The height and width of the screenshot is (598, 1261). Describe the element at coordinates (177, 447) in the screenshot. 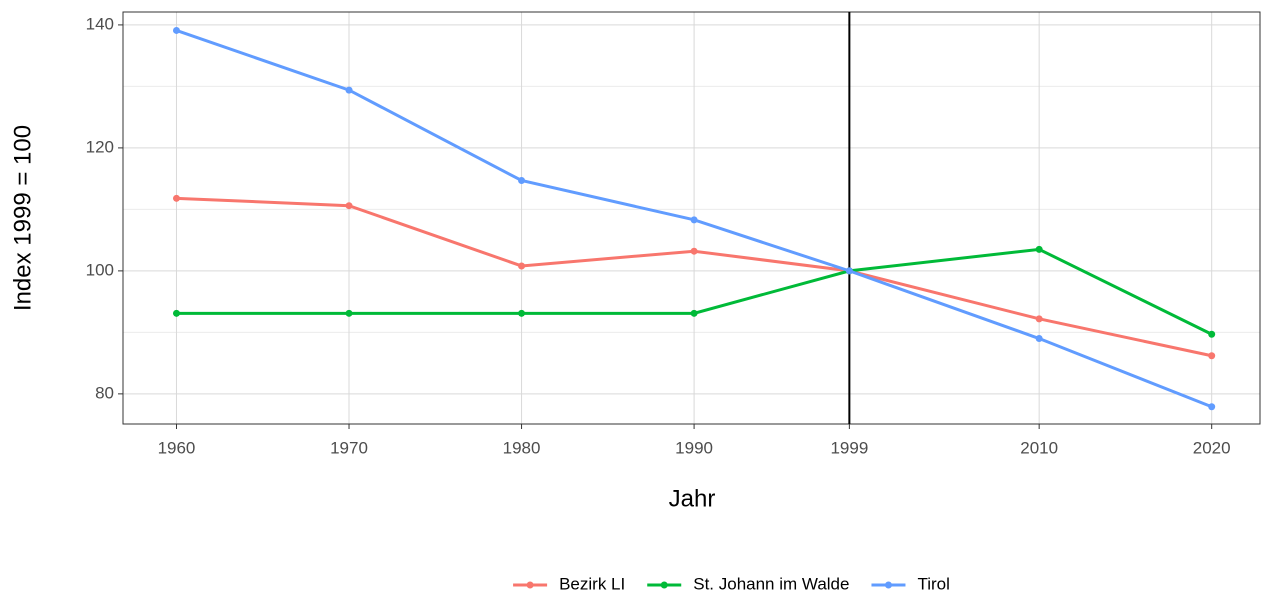

I see `x-tick-label: 1960` at that location.